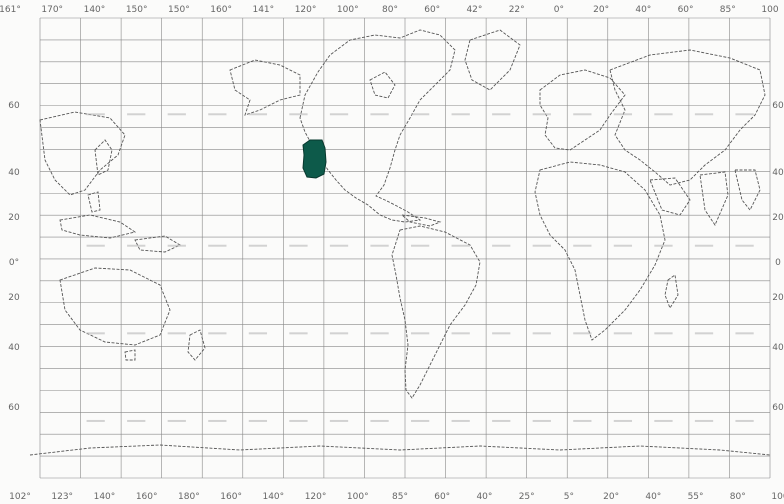 The height and width of the screenshot is (504, 784). What do you see at coordinates (82, 153) in the screenshot?
I see `east-asia-coast` at bounding box center [82, 153].